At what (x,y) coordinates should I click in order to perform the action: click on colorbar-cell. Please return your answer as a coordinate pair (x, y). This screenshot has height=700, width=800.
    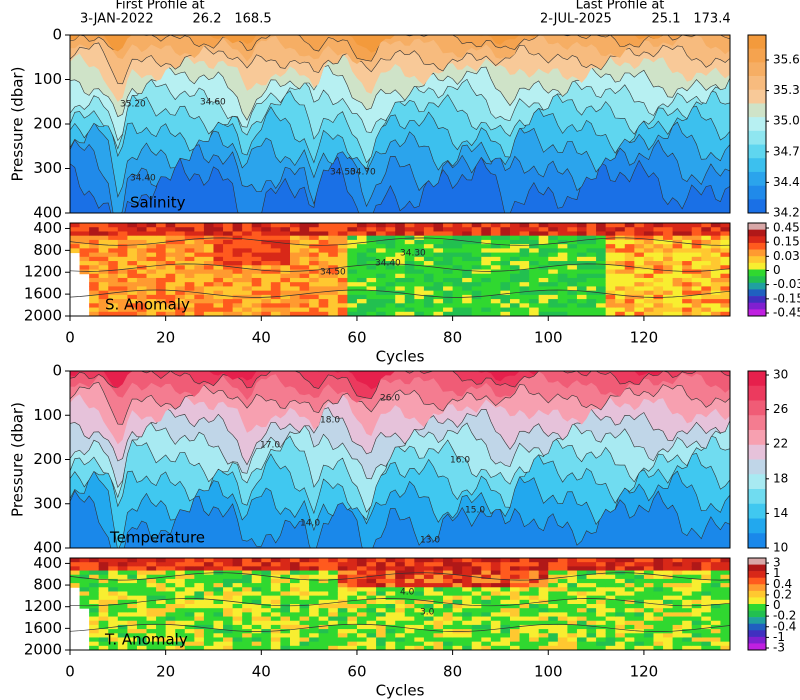
    Looking at the image, I should click on (757, 614).